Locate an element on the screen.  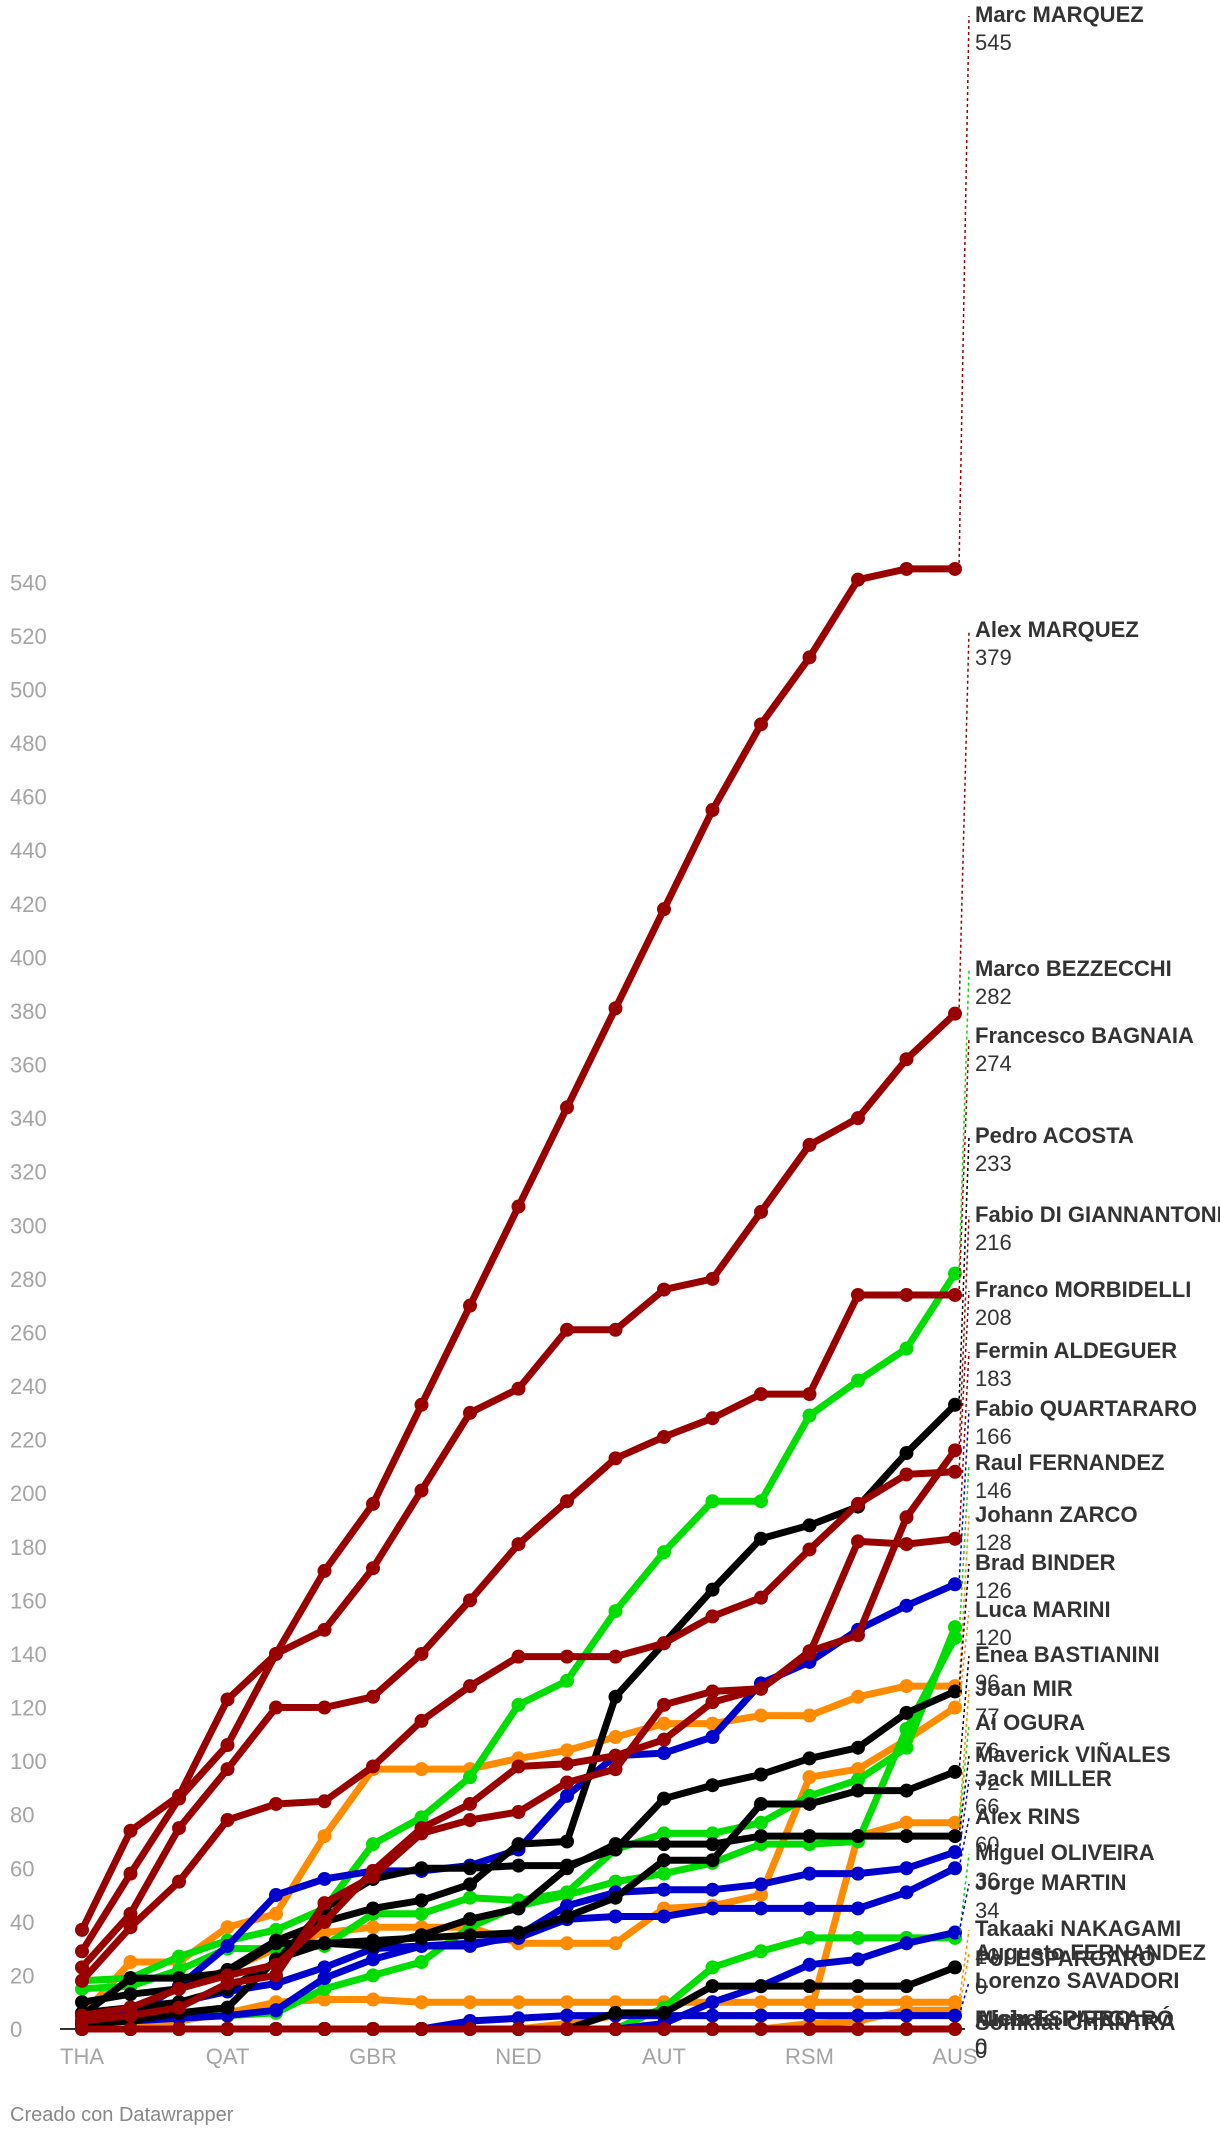
line-end-label: Enea BASTIANINI 96 is located at coordinates (1059, 1707).